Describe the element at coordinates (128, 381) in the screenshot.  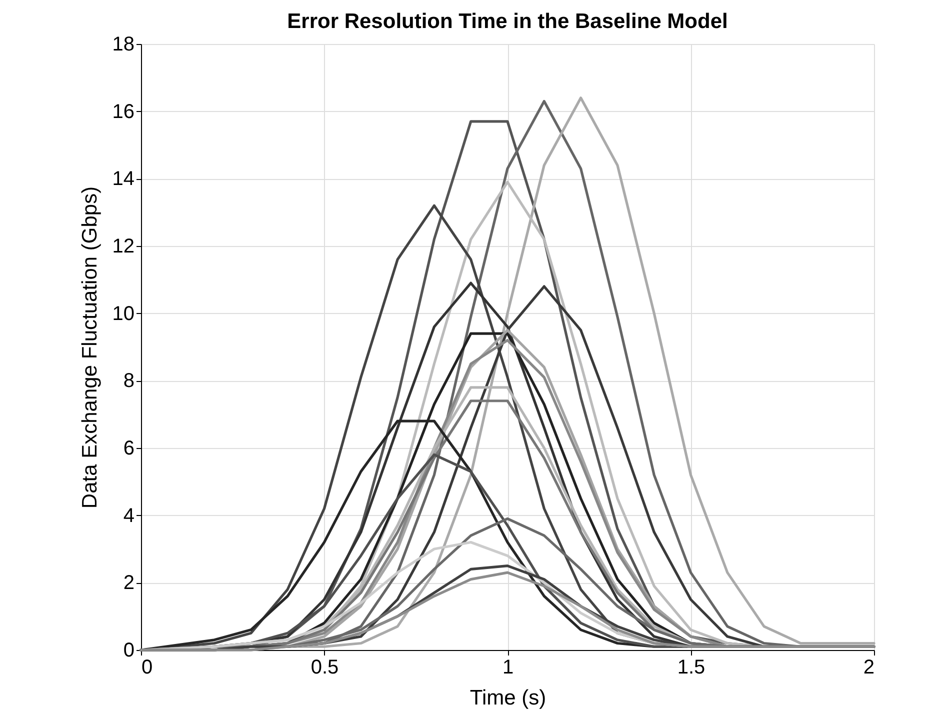
I see `y-tick-label: 8` at that location.